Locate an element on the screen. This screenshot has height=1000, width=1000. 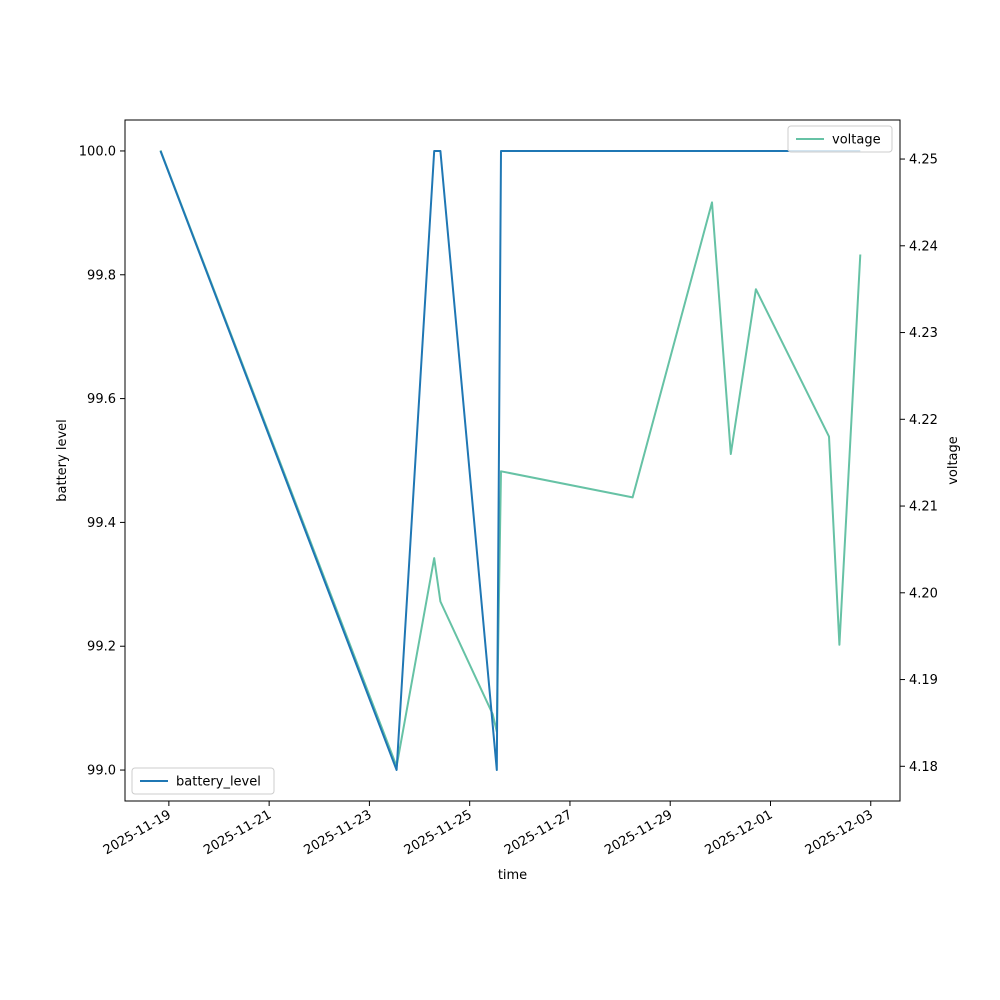
y-tick-label: 99.4 is located at coordinates (101, 523).